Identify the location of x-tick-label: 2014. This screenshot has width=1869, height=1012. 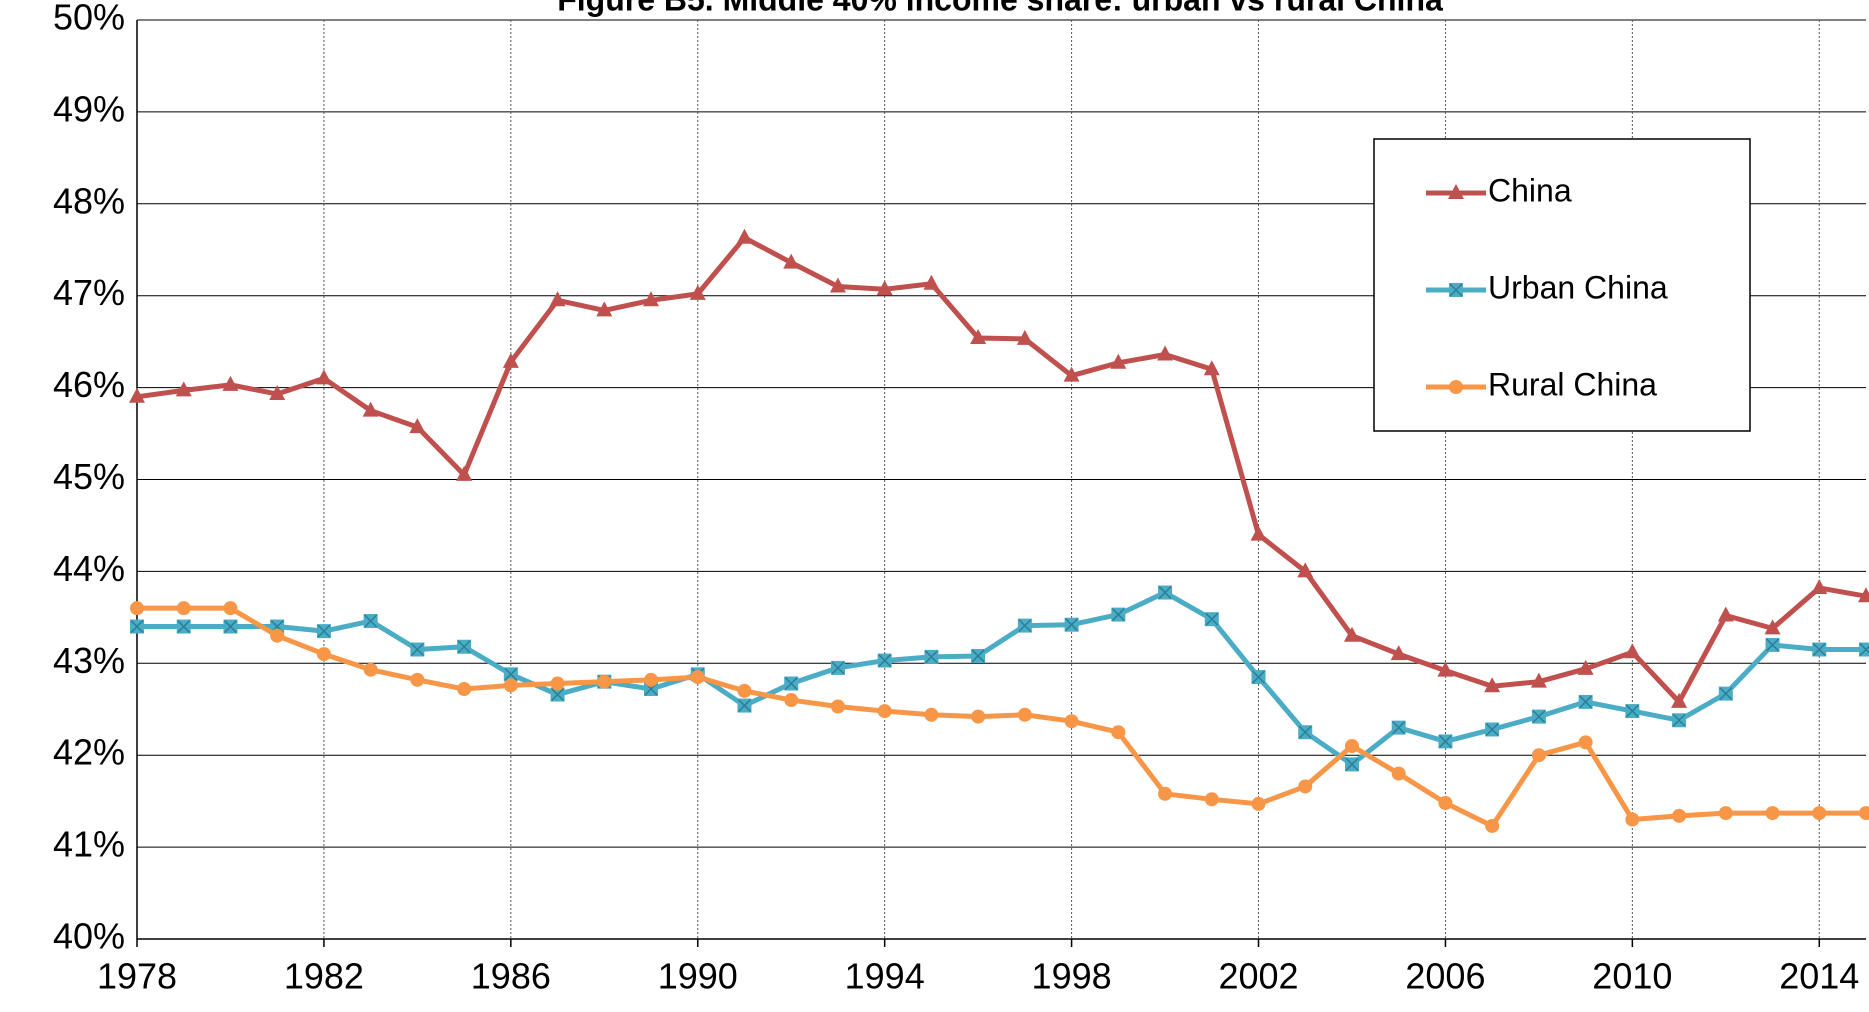
(1819, 976).